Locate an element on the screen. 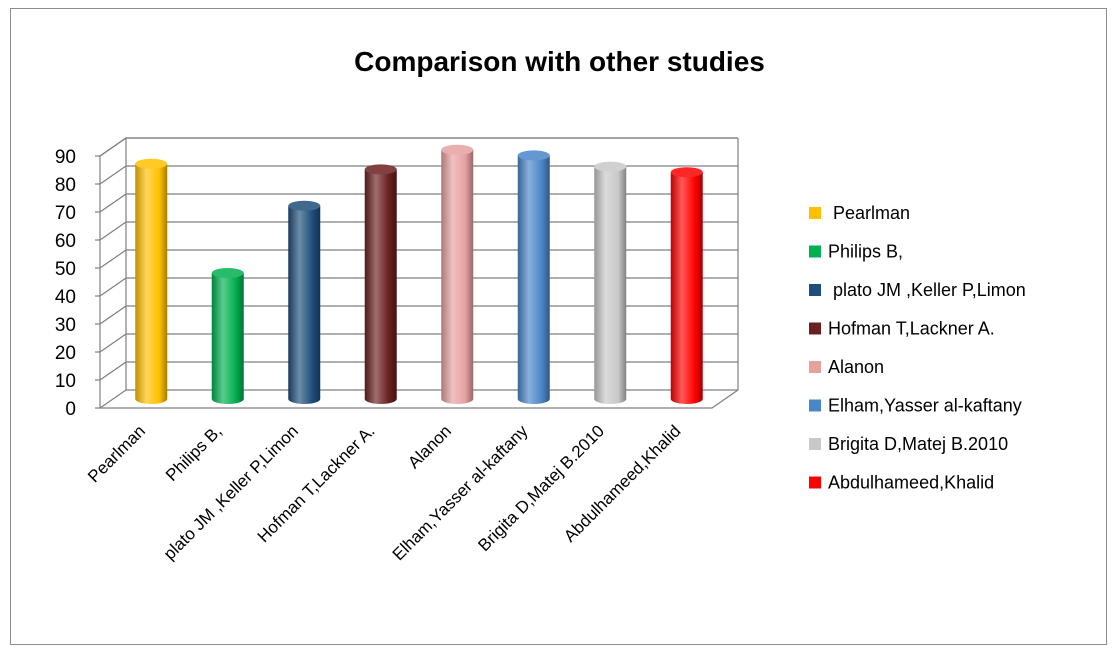  y-tick-label: 70 is located at coordinates (65, 213).